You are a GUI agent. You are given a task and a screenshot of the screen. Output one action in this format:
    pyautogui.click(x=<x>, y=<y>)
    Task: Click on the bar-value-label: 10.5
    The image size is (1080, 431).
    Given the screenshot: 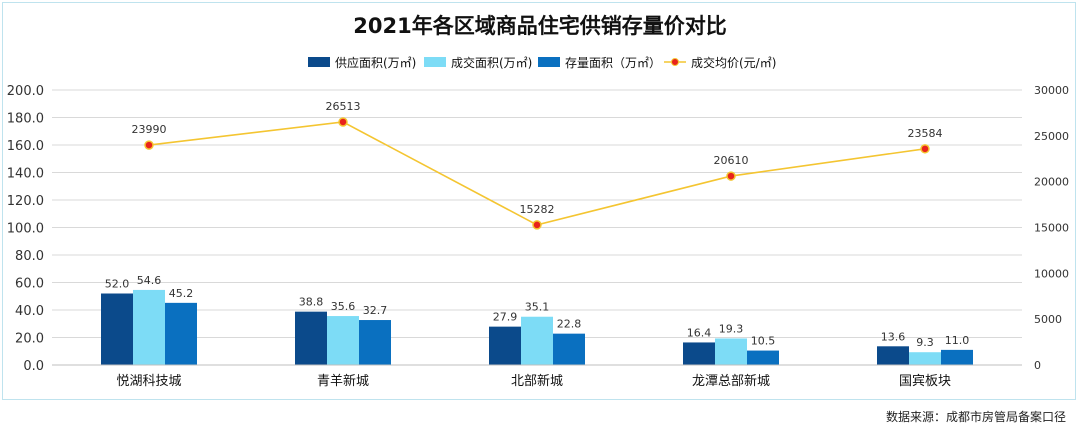 What is the action you would take?
    pyautogui.click(x=763, y=341)
    